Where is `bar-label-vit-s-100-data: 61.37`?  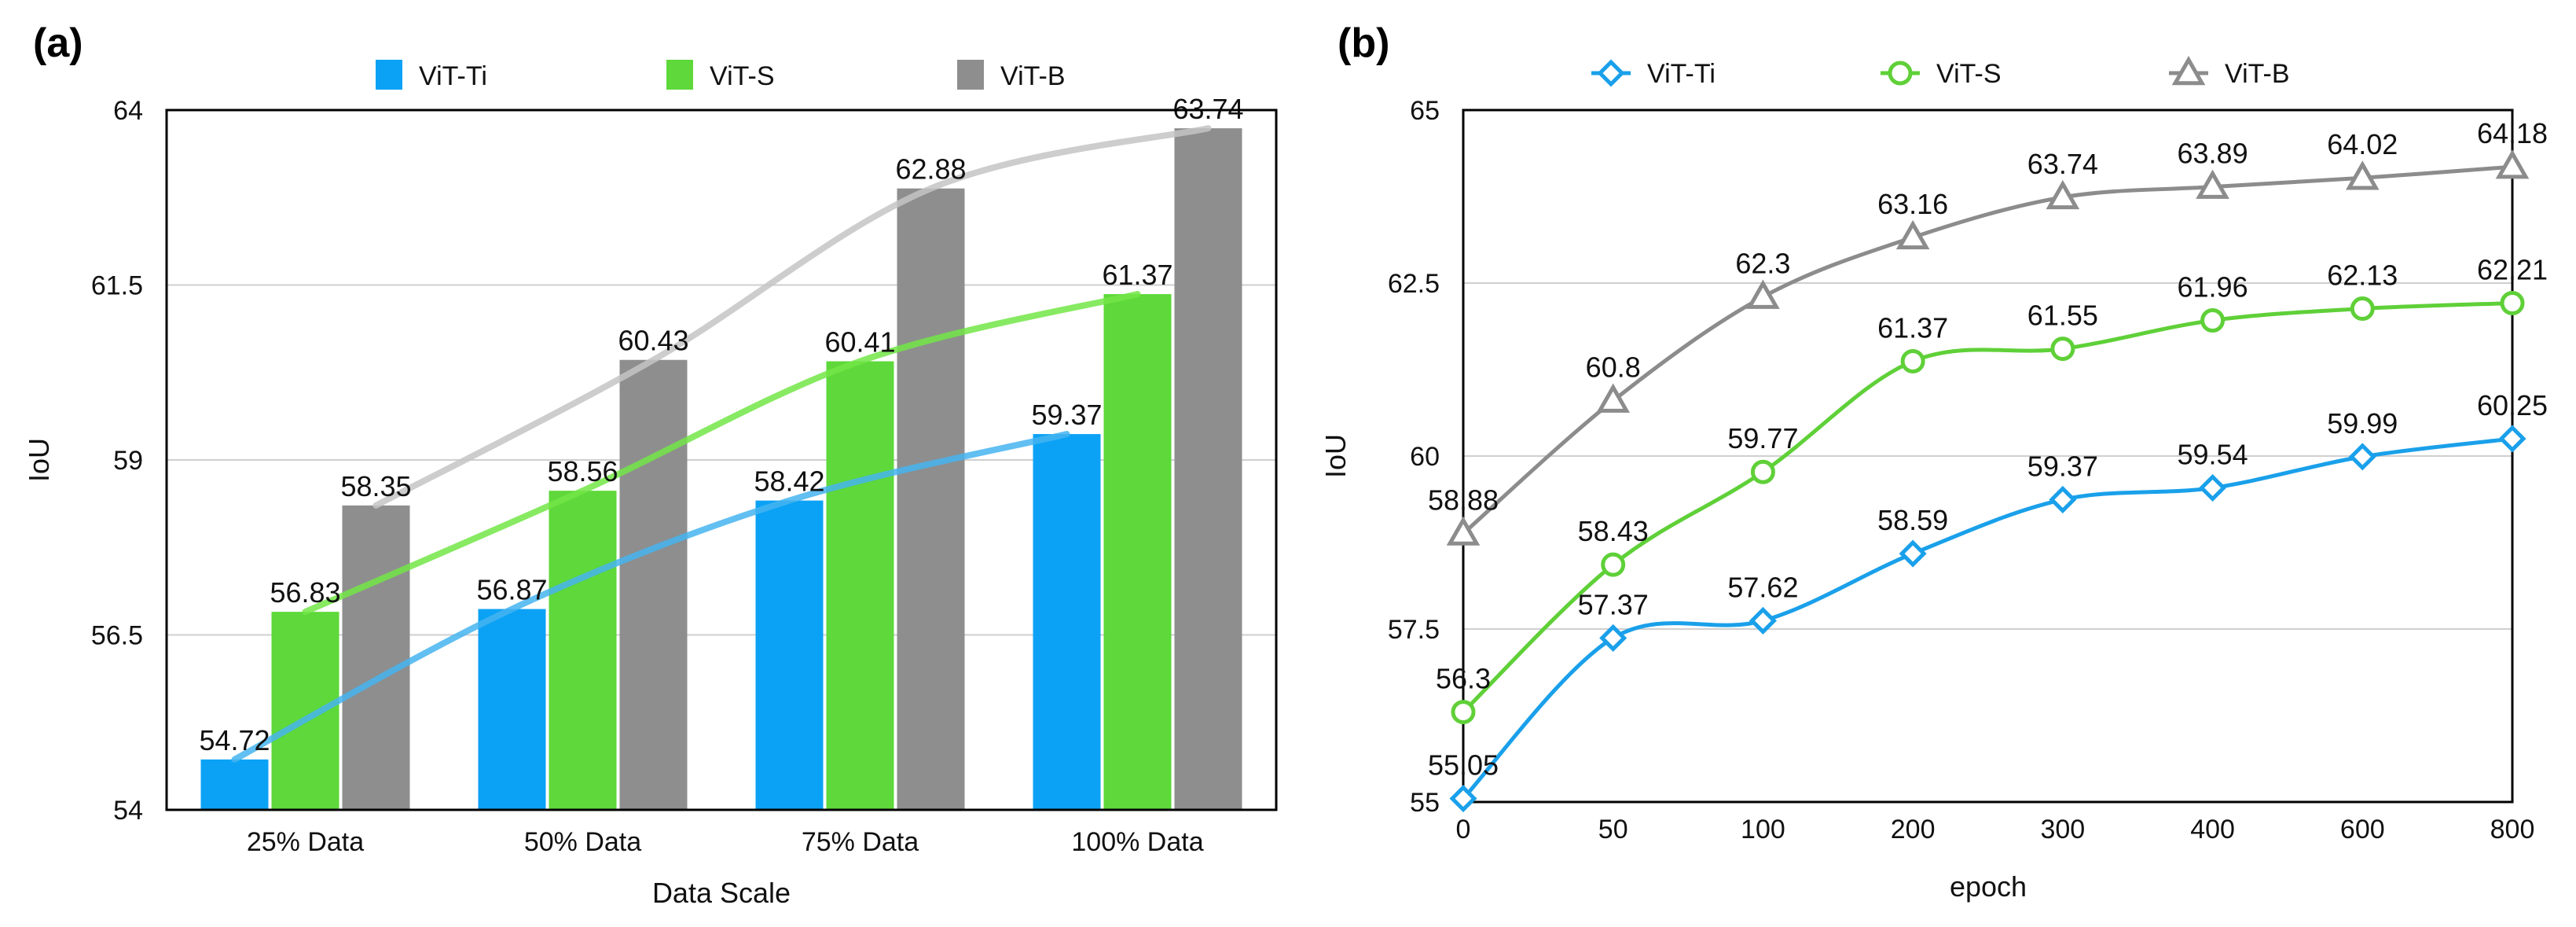 bar-label-vit-s-100-data: 61.37 is located at coordinates (1137, 275).